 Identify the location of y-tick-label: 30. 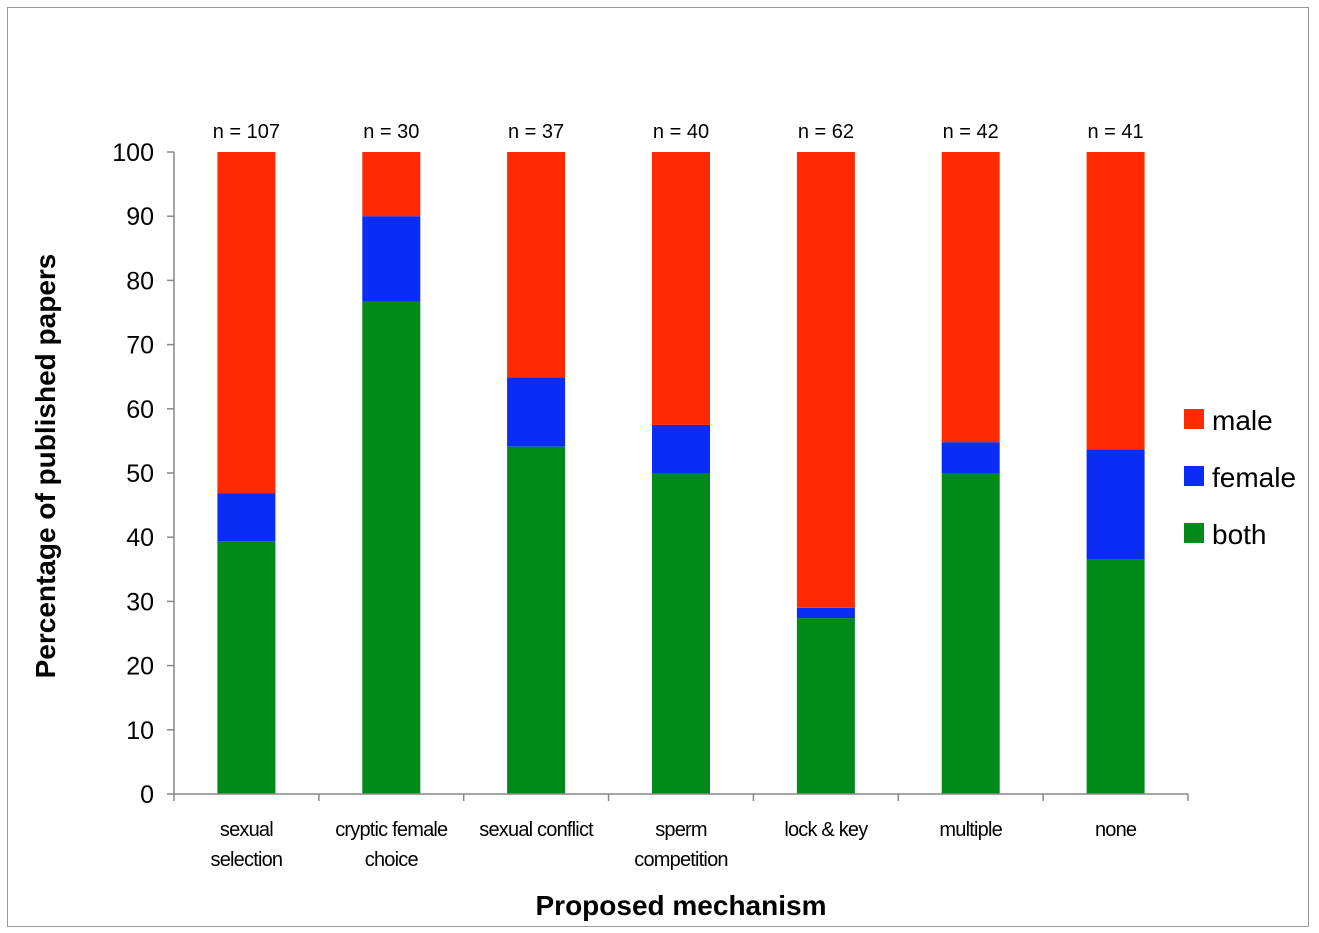
(140, 602).